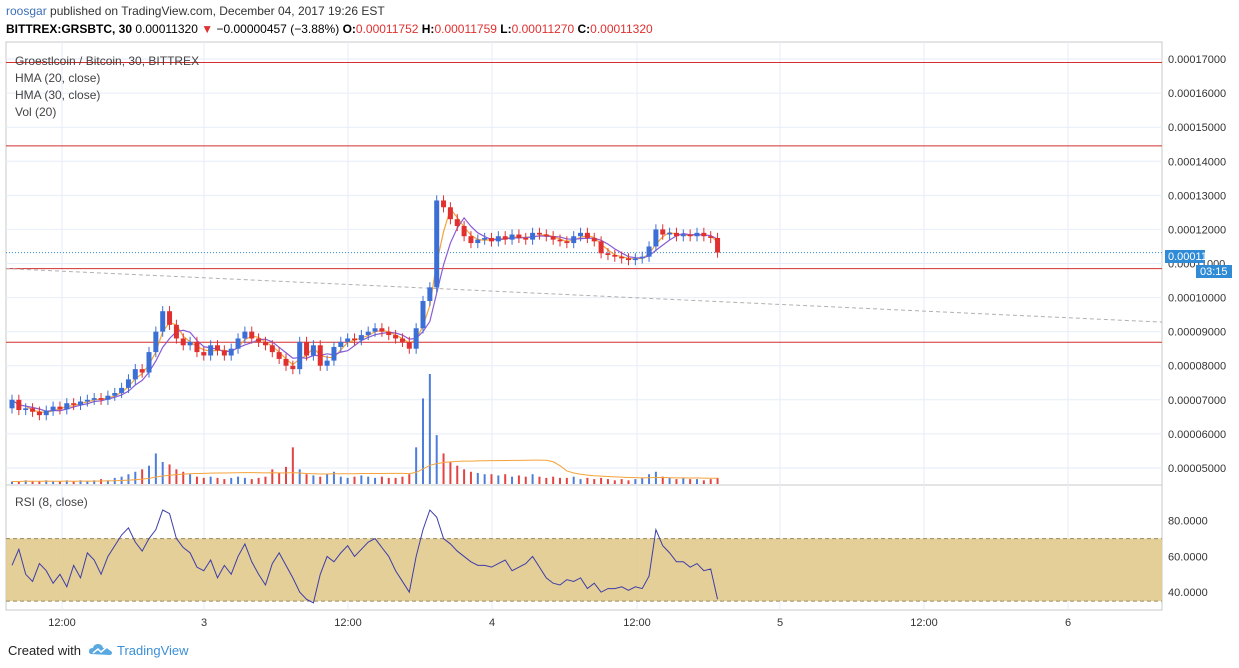 Image resolution: width=1239 pixels, height=668 pixels. I want to click on price-tick-label: 0.00013000, so click(1197, 196).